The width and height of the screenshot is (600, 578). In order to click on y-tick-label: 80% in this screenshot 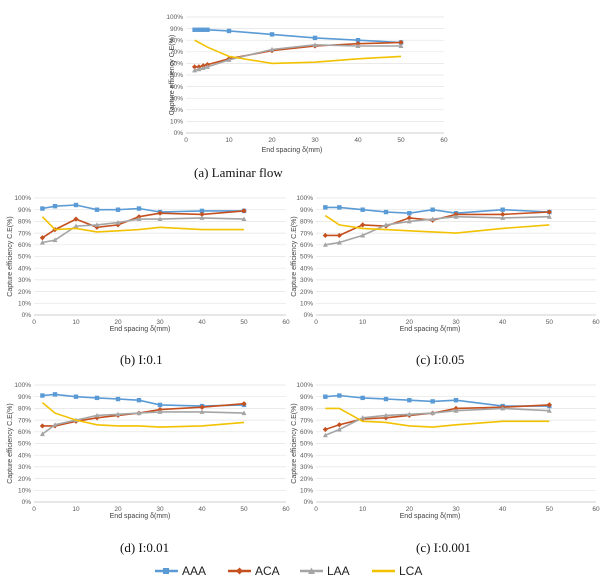, I will do `click(176, 40)`.